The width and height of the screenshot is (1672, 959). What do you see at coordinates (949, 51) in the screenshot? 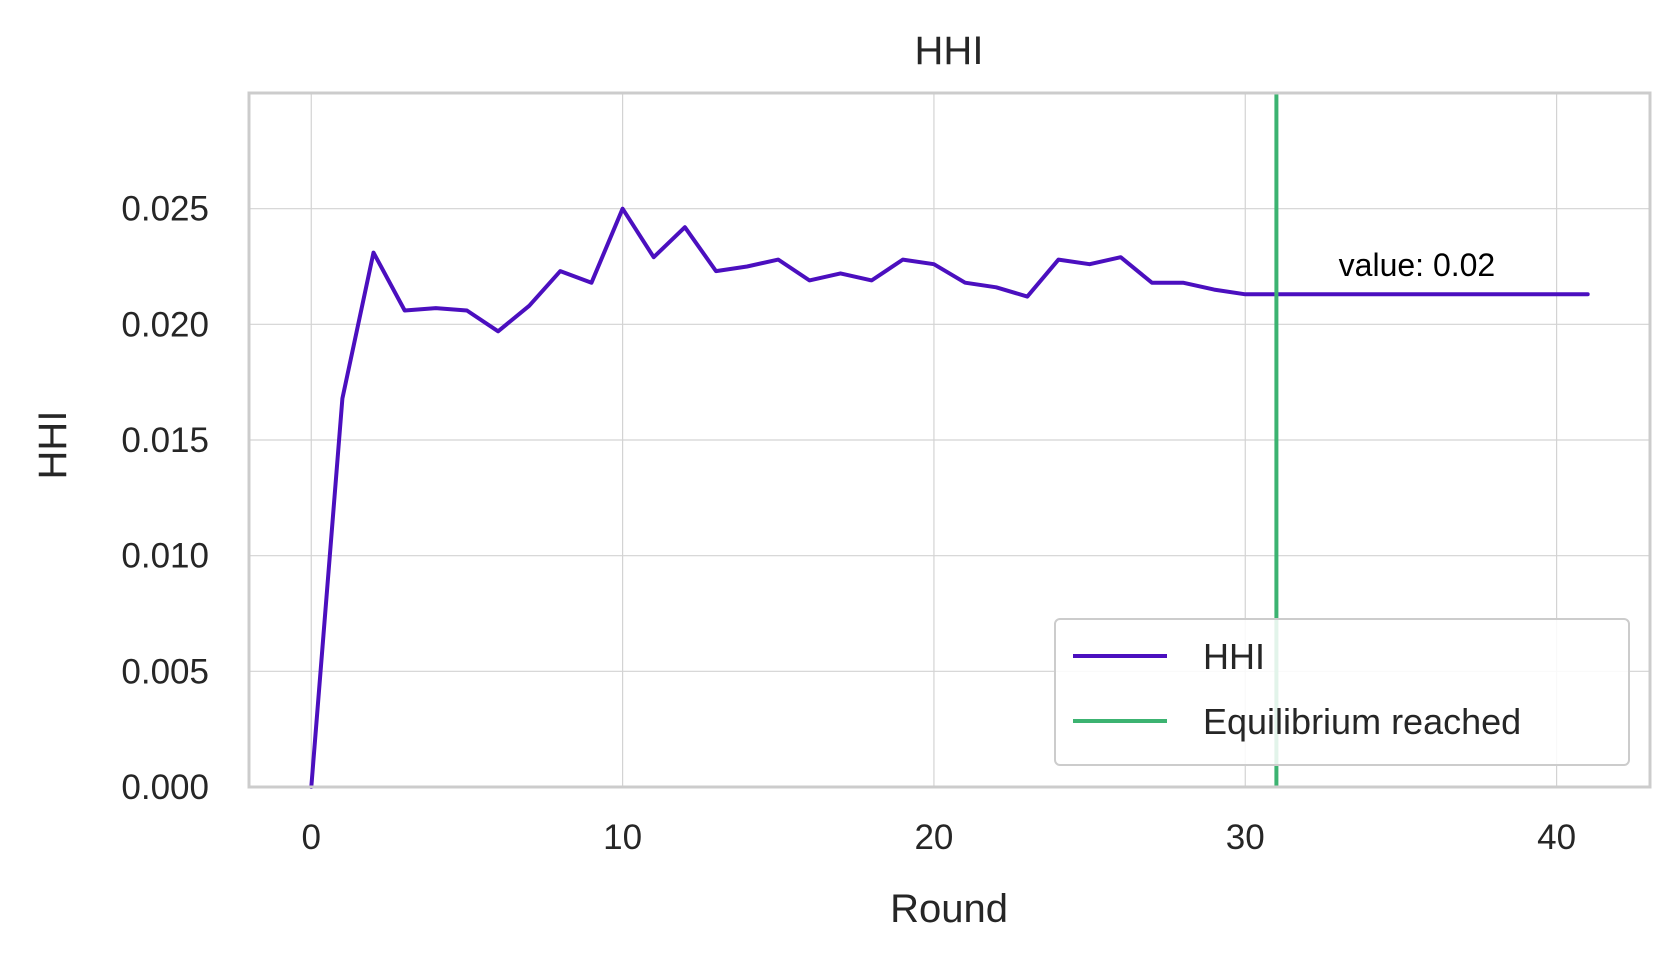
I see `chart-title: HHI` at bounding box center [949, 51].